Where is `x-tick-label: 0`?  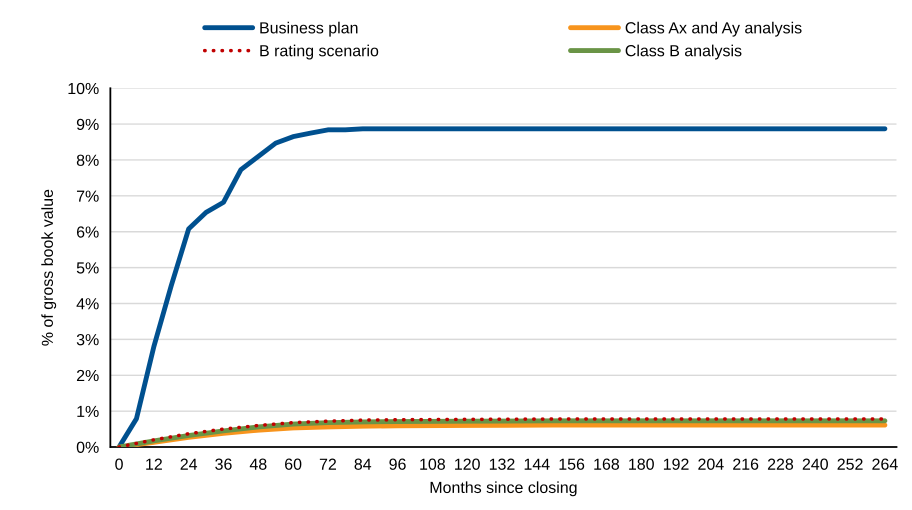
x-tick-label: 0 is located at coordinates (119, 464).